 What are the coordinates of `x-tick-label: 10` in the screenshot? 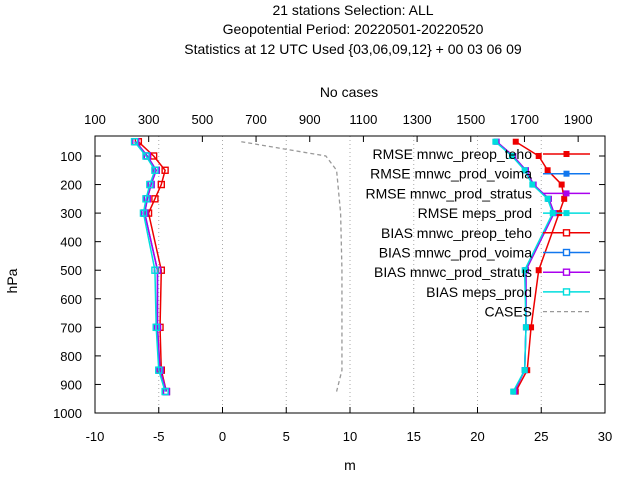 It's located at (350, 436).